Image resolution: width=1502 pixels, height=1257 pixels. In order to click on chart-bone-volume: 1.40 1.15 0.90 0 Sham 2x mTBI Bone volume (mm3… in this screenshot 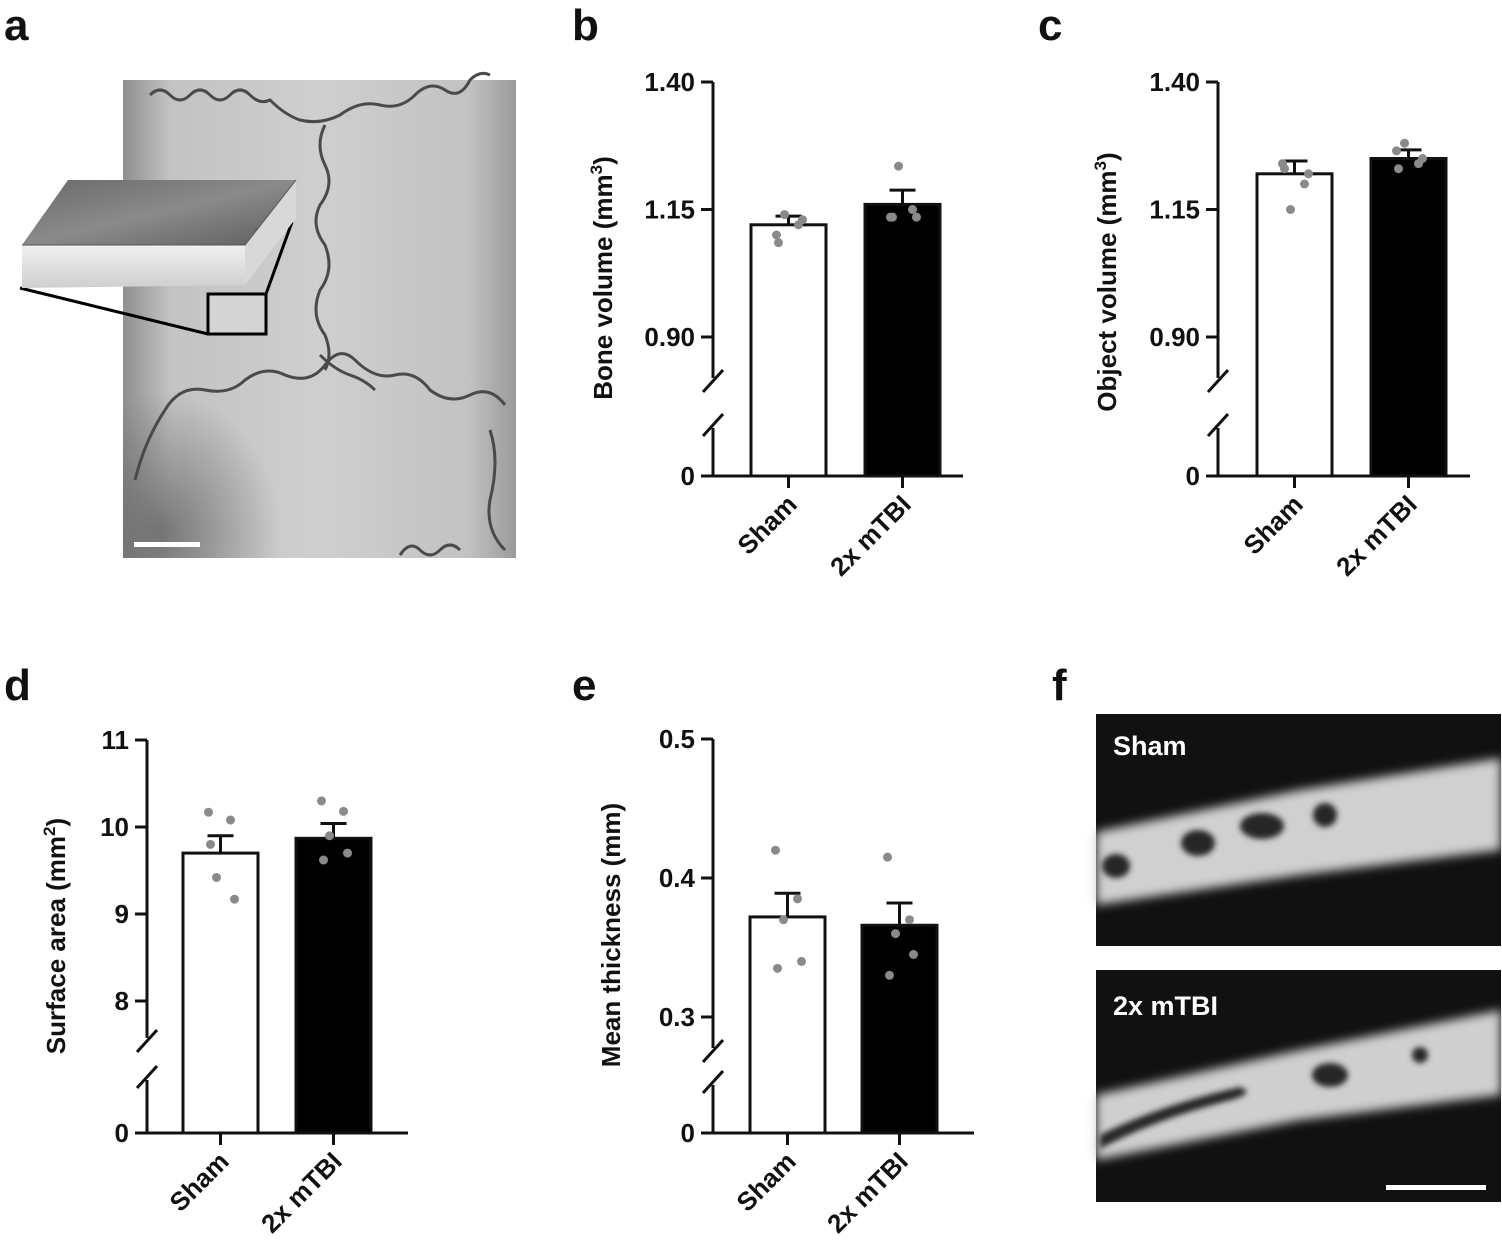, I will do `click(775, 324)`.